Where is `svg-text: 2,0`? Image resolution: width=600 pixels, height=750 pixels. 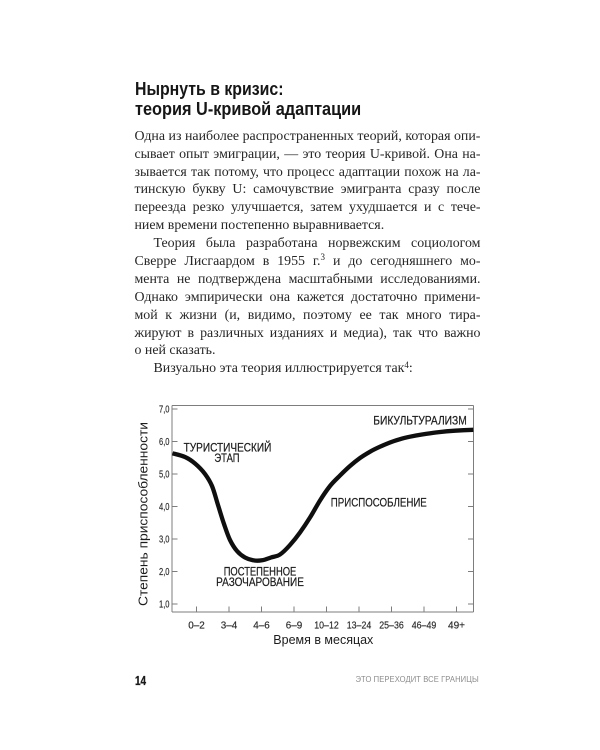 svg-text: 2,0 is located at coordinates (164, 572).